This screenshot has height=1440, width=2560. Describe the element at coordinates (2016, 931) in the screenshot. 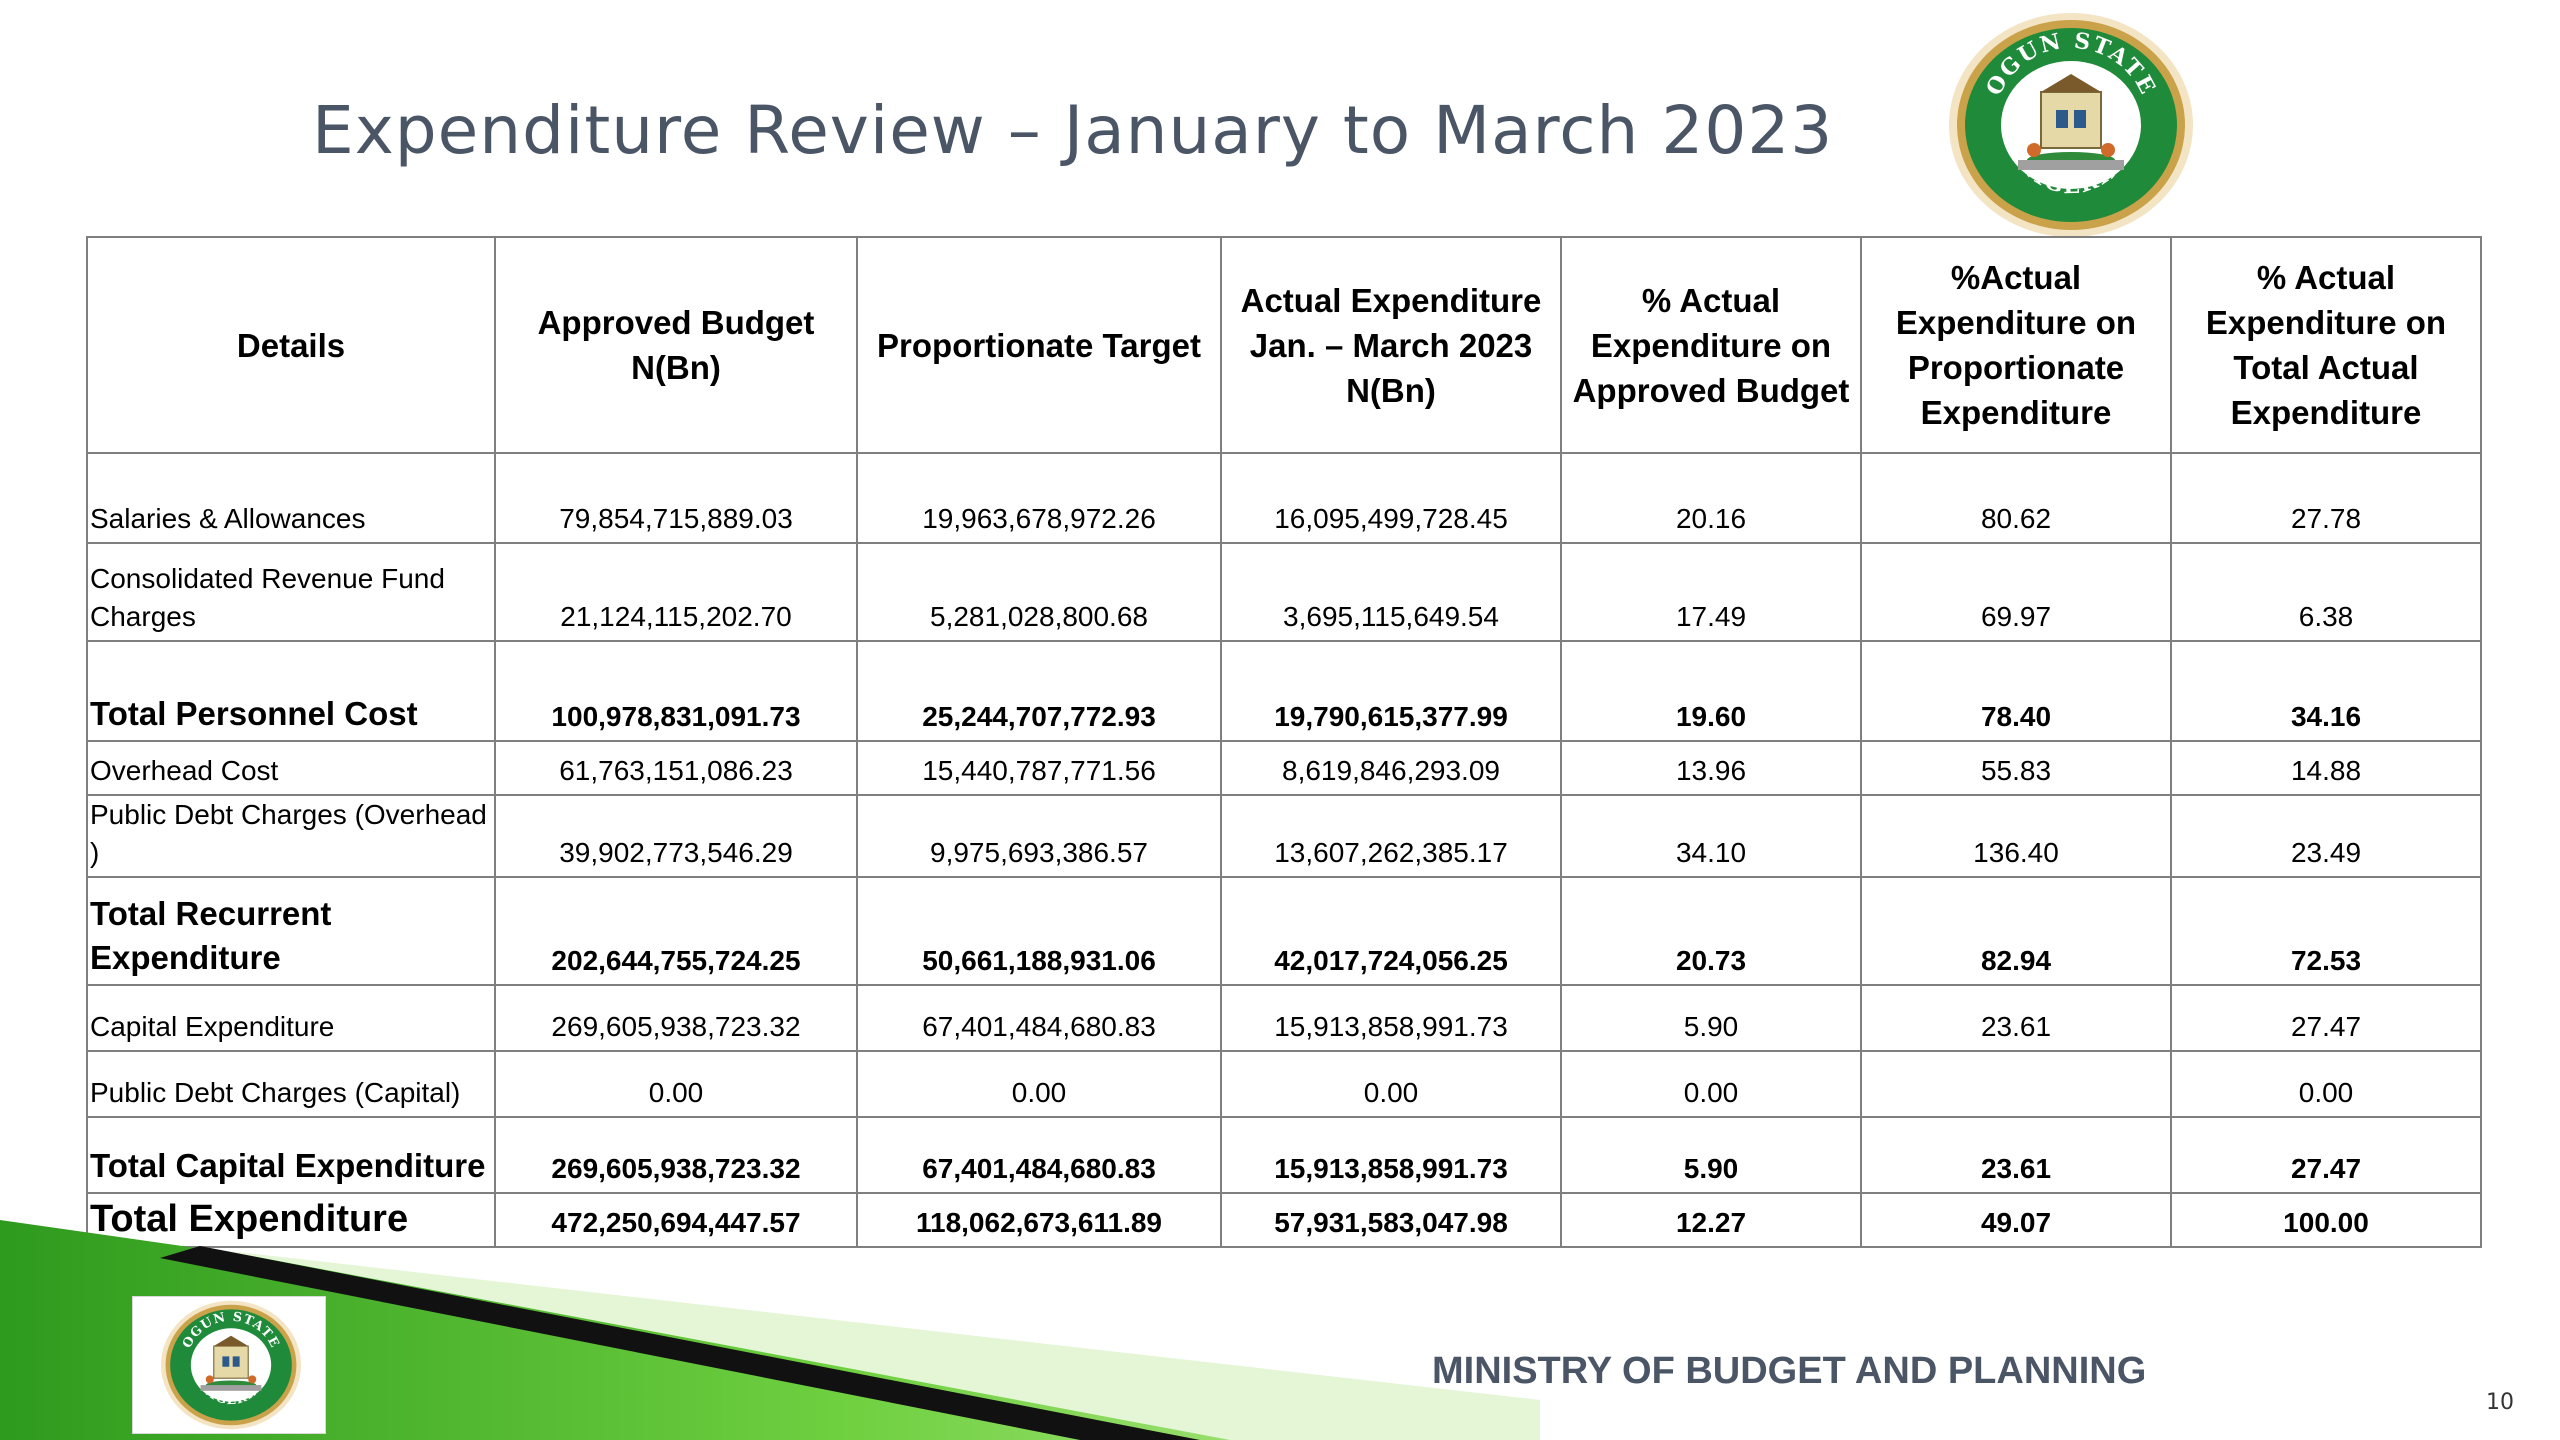

I see `cell-pct-proportionate: 82.94` at that location.